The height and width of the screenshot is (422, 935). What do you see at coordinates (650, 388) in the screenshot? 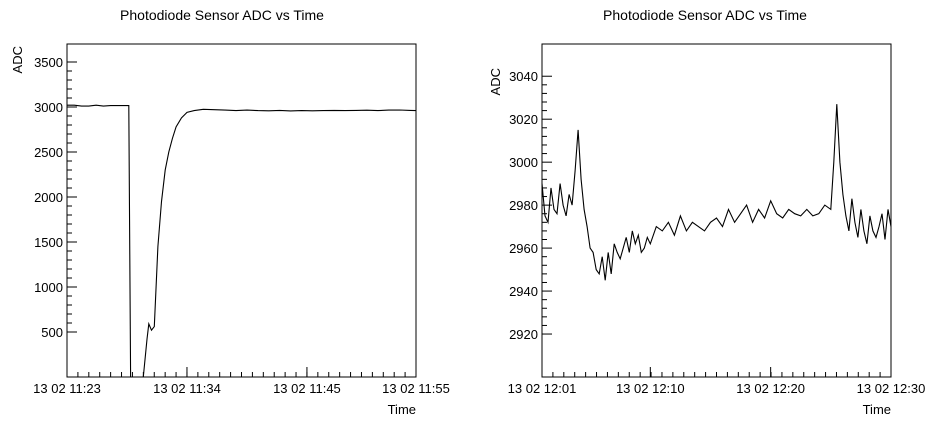
I see `x-tick-label: 13 02 12:10` at bounding box center [650, 388].